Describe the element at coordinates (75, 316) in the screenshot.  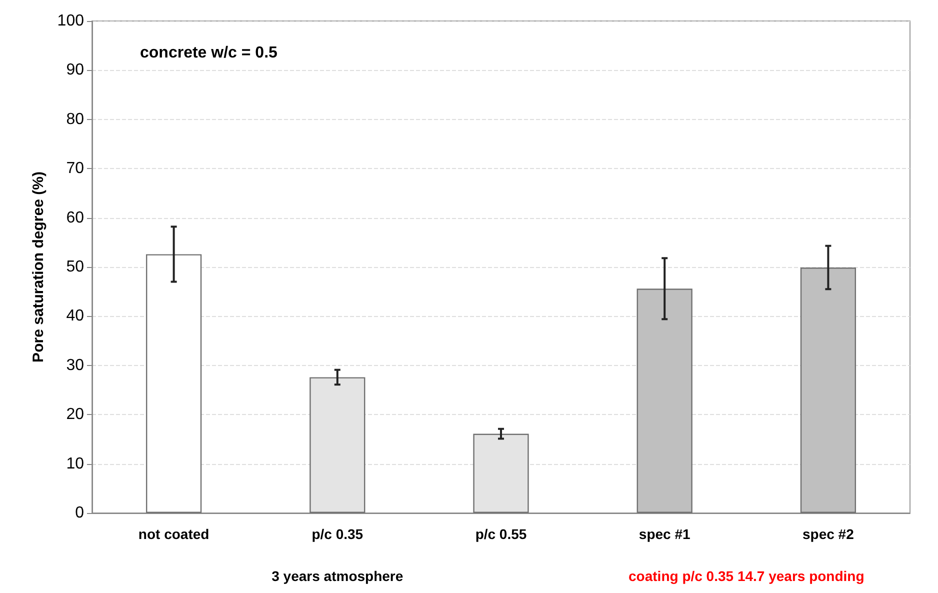
I see `y-tick-label: 40` at that location.